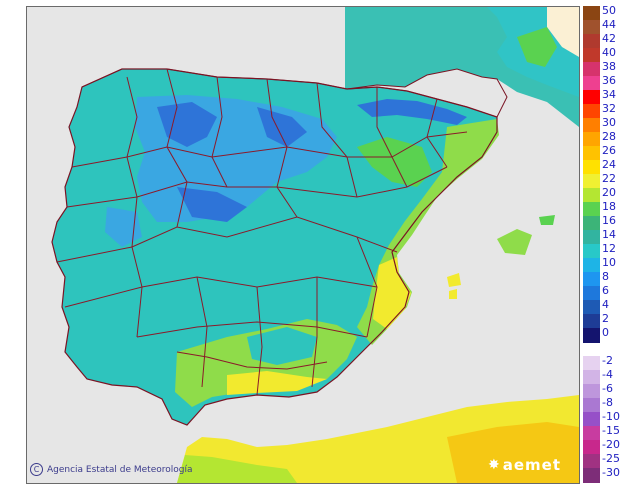  What do you see at coordinates (282, 346) in the screenshot?
I see `sierra-cool` at bounding box center [282, 346].